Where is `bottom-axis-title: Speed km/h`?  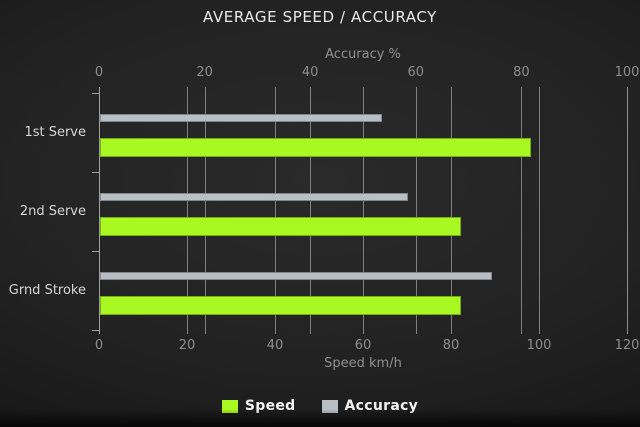
bottom-axis-title: Speed km/h is located at coordinates (363, 363).